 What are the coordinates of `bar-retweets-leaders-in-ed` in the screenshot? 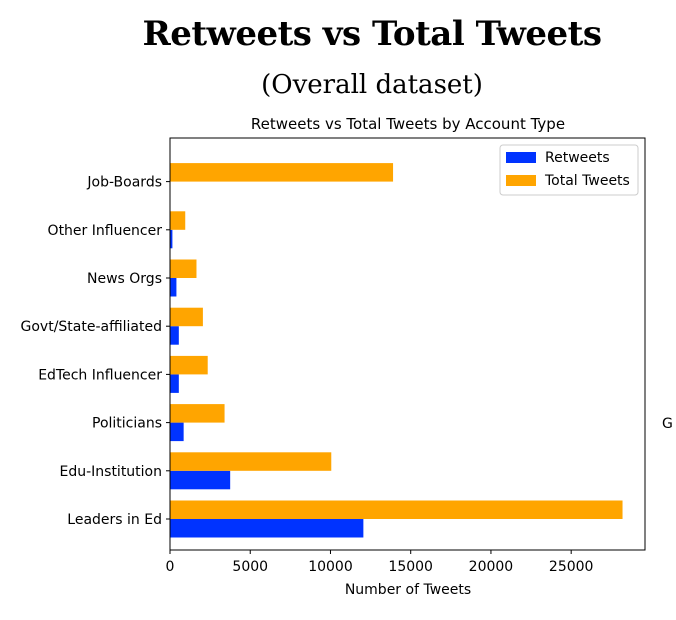 It's located at (267, 528).